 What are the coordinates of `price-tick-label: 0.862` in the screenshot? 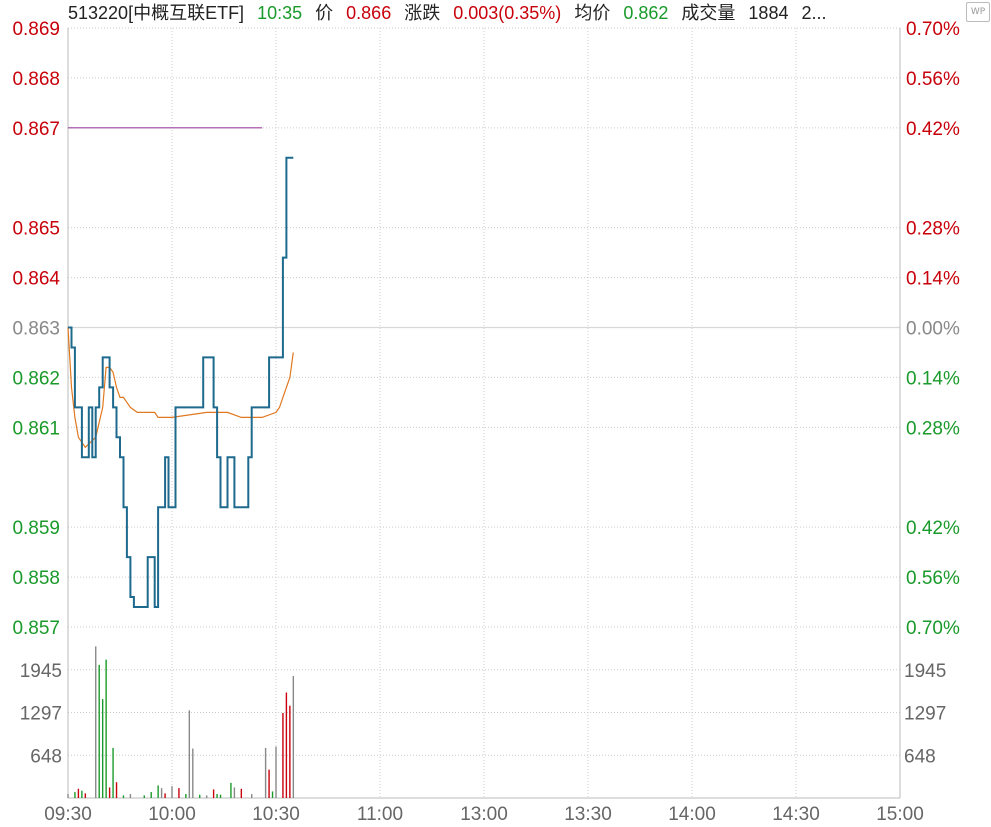 It's located at (36, 378).